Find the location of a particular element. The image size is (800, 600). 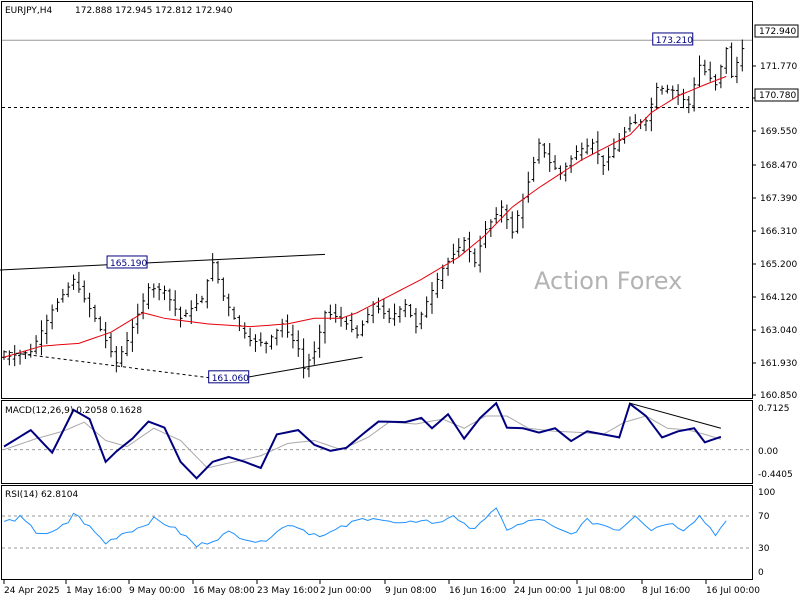

macd-line is located at coordinates (362, 440).